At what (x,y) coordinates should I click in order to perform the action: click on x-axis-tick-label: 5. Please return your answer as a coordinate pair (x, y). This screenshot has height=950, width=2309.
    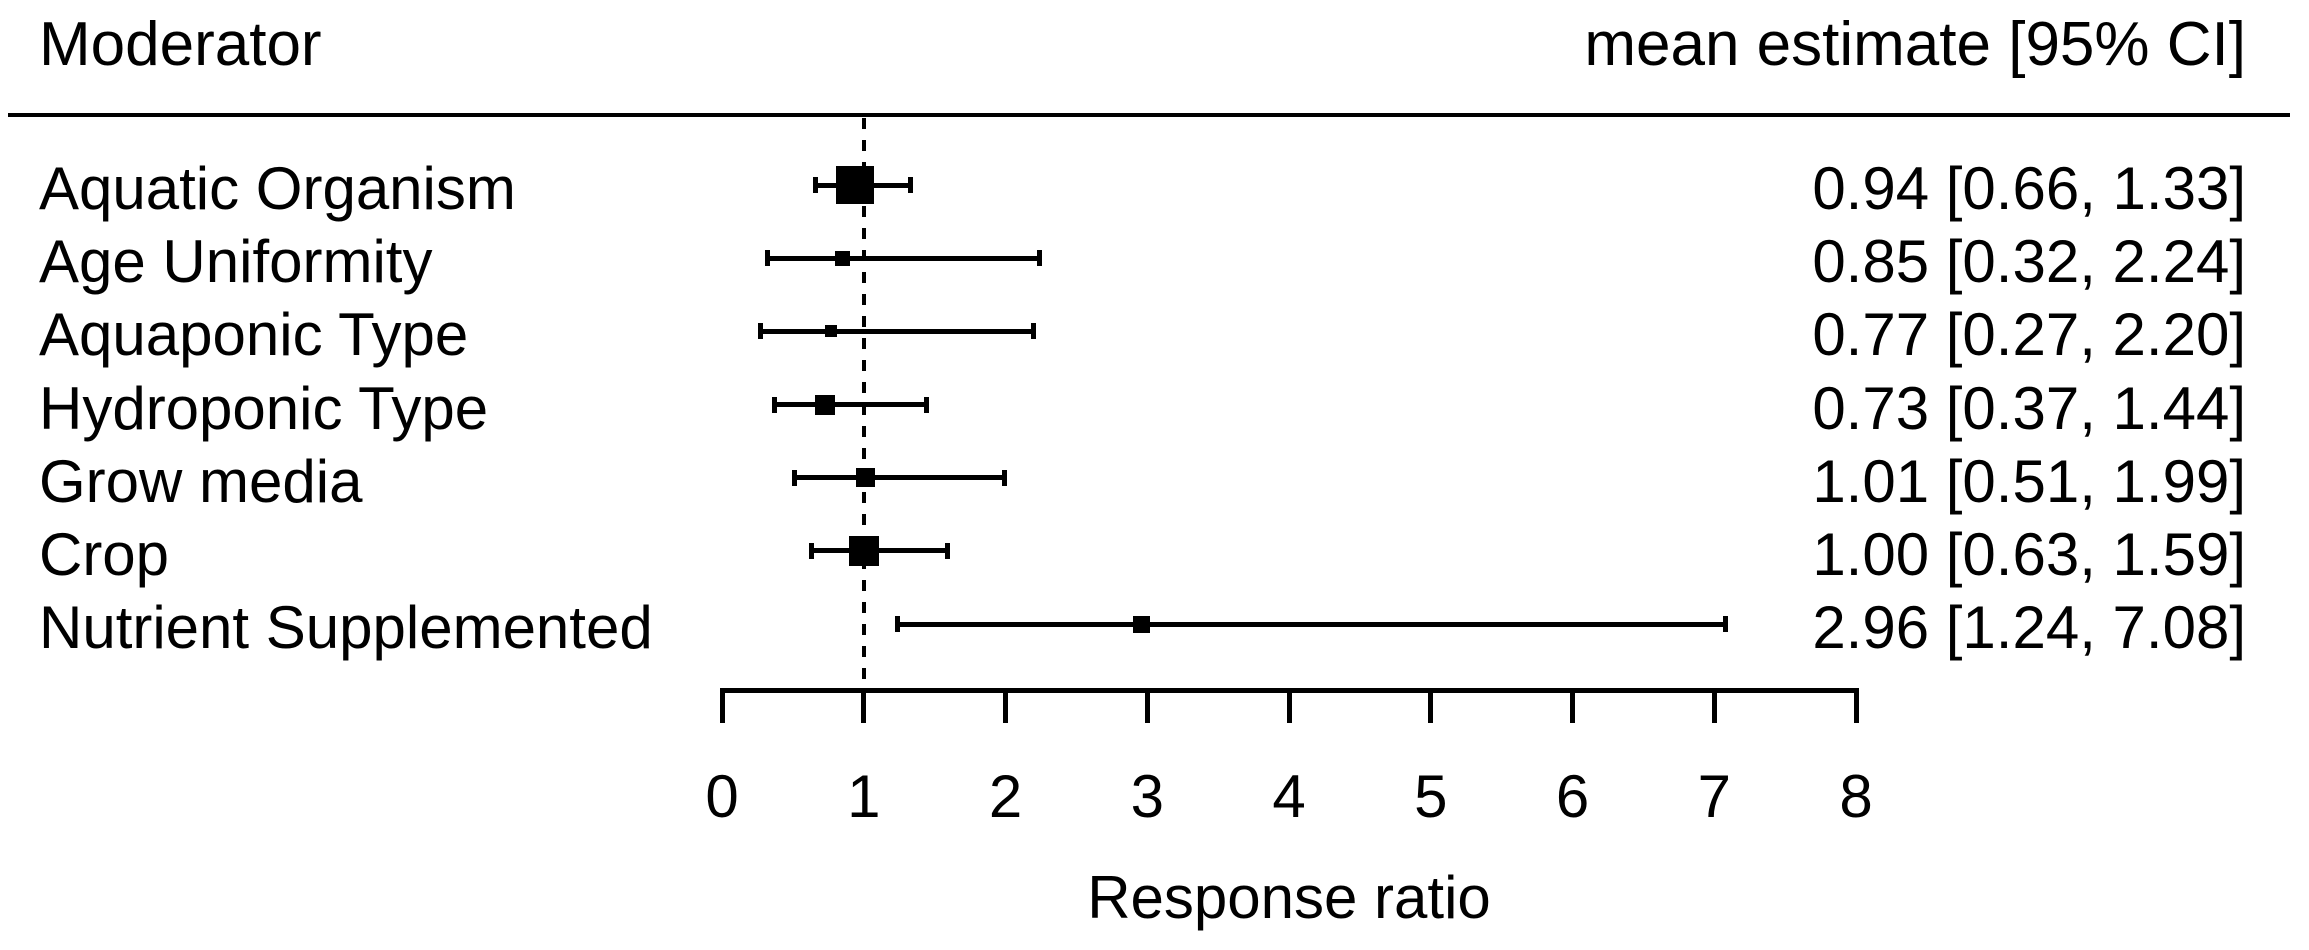
    Looking at the image, I should click on (1431, 796).